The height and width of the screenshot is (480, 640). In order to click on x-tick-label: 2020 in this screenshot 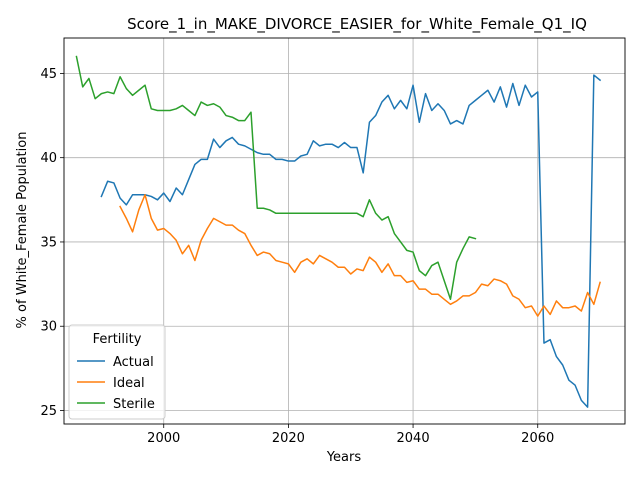, I will do `click(288, 438)`.